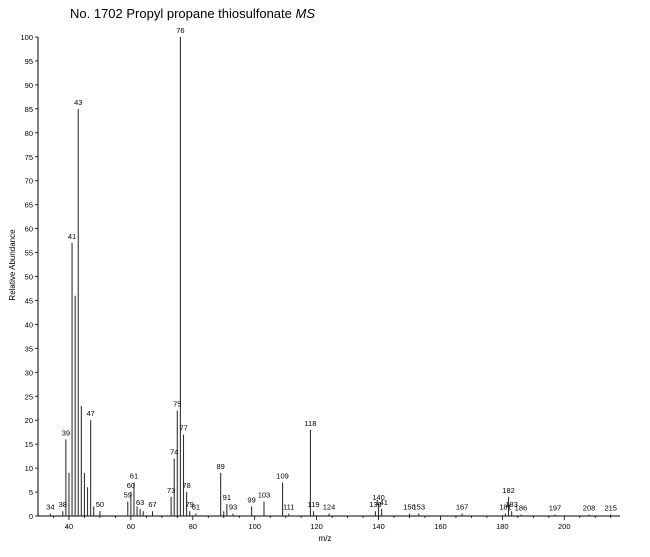 Image resolution: width=650 pixels, height=557 pixels. What do you see at coordinates (375, 504) in the screenshot?
I see `peak-label: 139` at bounding box center [375, 504].